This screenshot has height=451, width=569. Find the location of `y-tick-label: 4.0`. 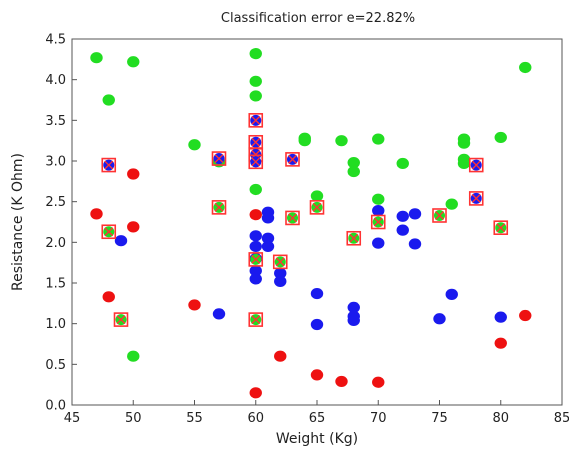

y-tick-label: 4.0 is located at coordinates (55, 80).